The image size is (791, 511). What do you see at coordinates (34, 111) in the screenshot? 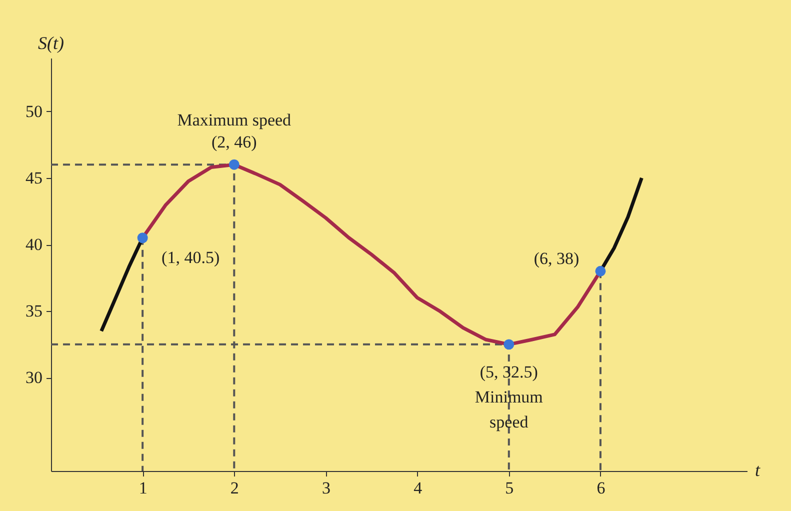
I see `y-tick-label: 50` at bounding box center [34, 111].